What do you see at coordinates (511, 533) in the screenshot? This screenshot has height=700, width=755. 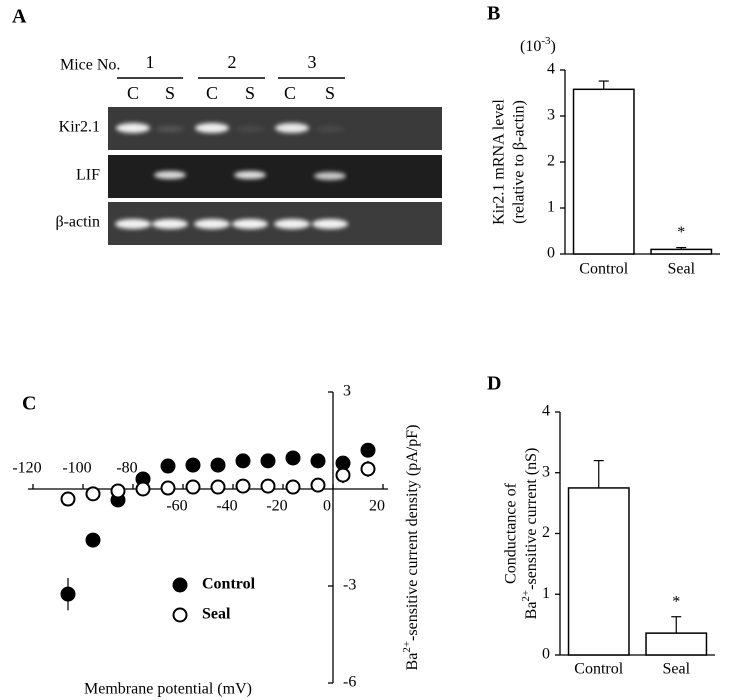 I see `axis-label: Conductance of` at bounding box center [511, 533].